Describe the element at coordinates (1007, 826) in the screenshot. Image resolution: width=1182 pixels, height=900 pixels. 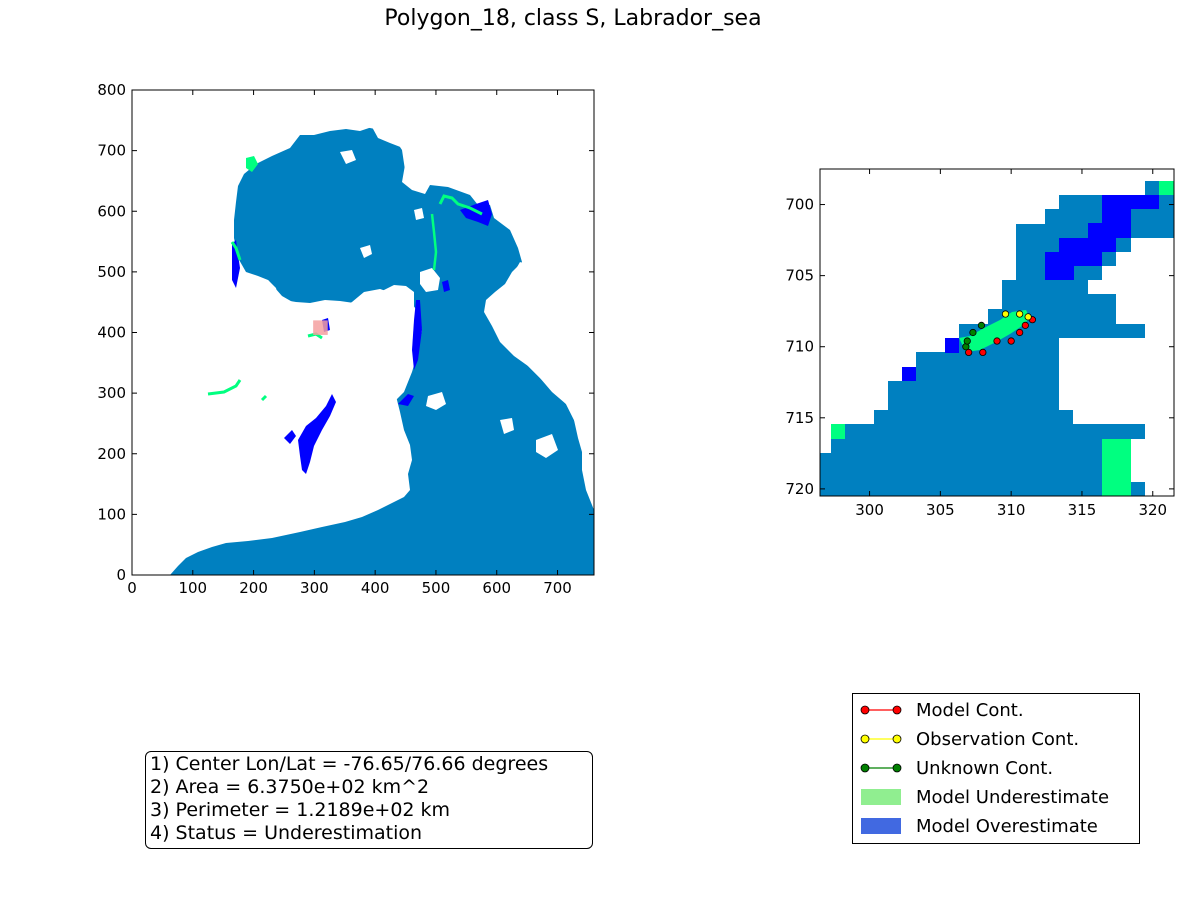
I see `legend-label: Model Overestimate` at that location.